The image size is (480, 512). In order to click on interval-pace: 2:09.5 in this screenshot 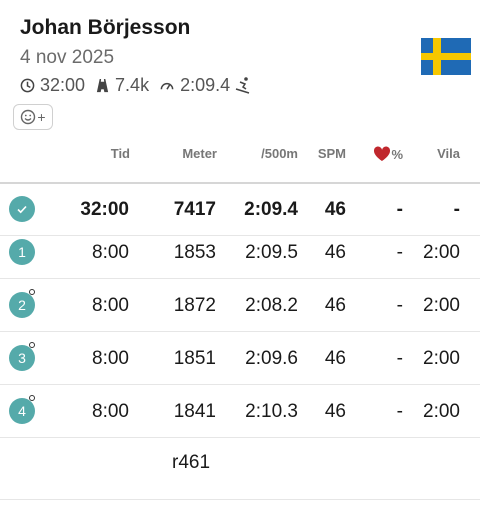, I will do `click(271, 252)`.